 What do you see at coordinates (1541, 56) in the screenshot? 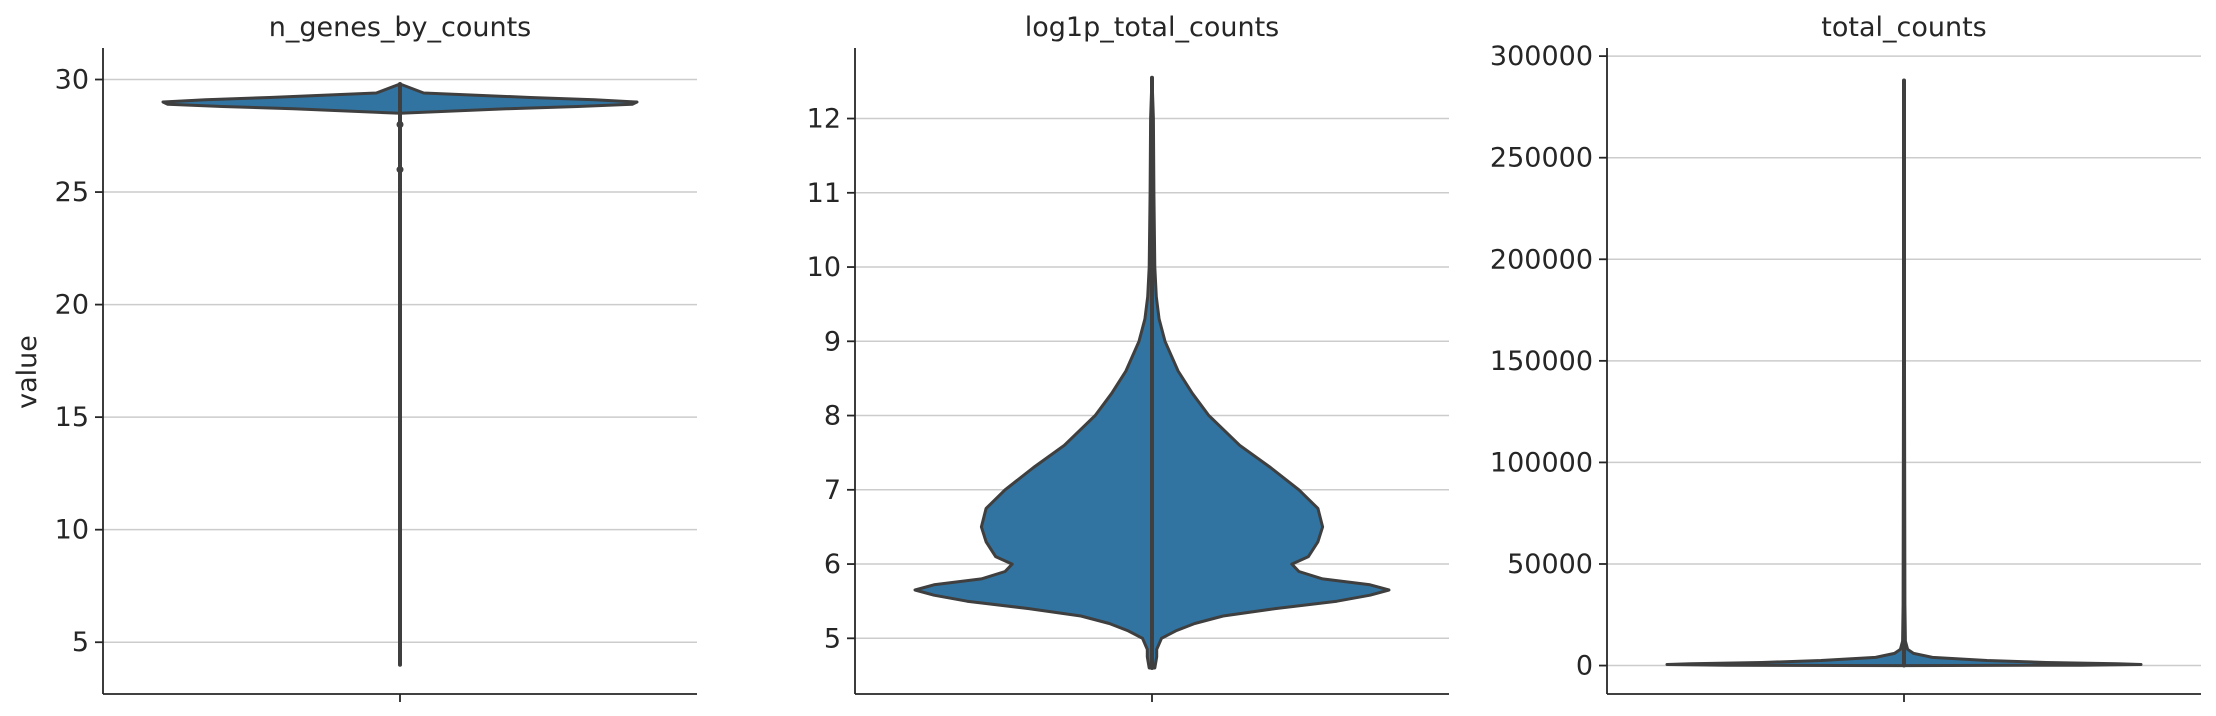
I see `y-tick-label: 300000` at bounding box center [1541, 56].